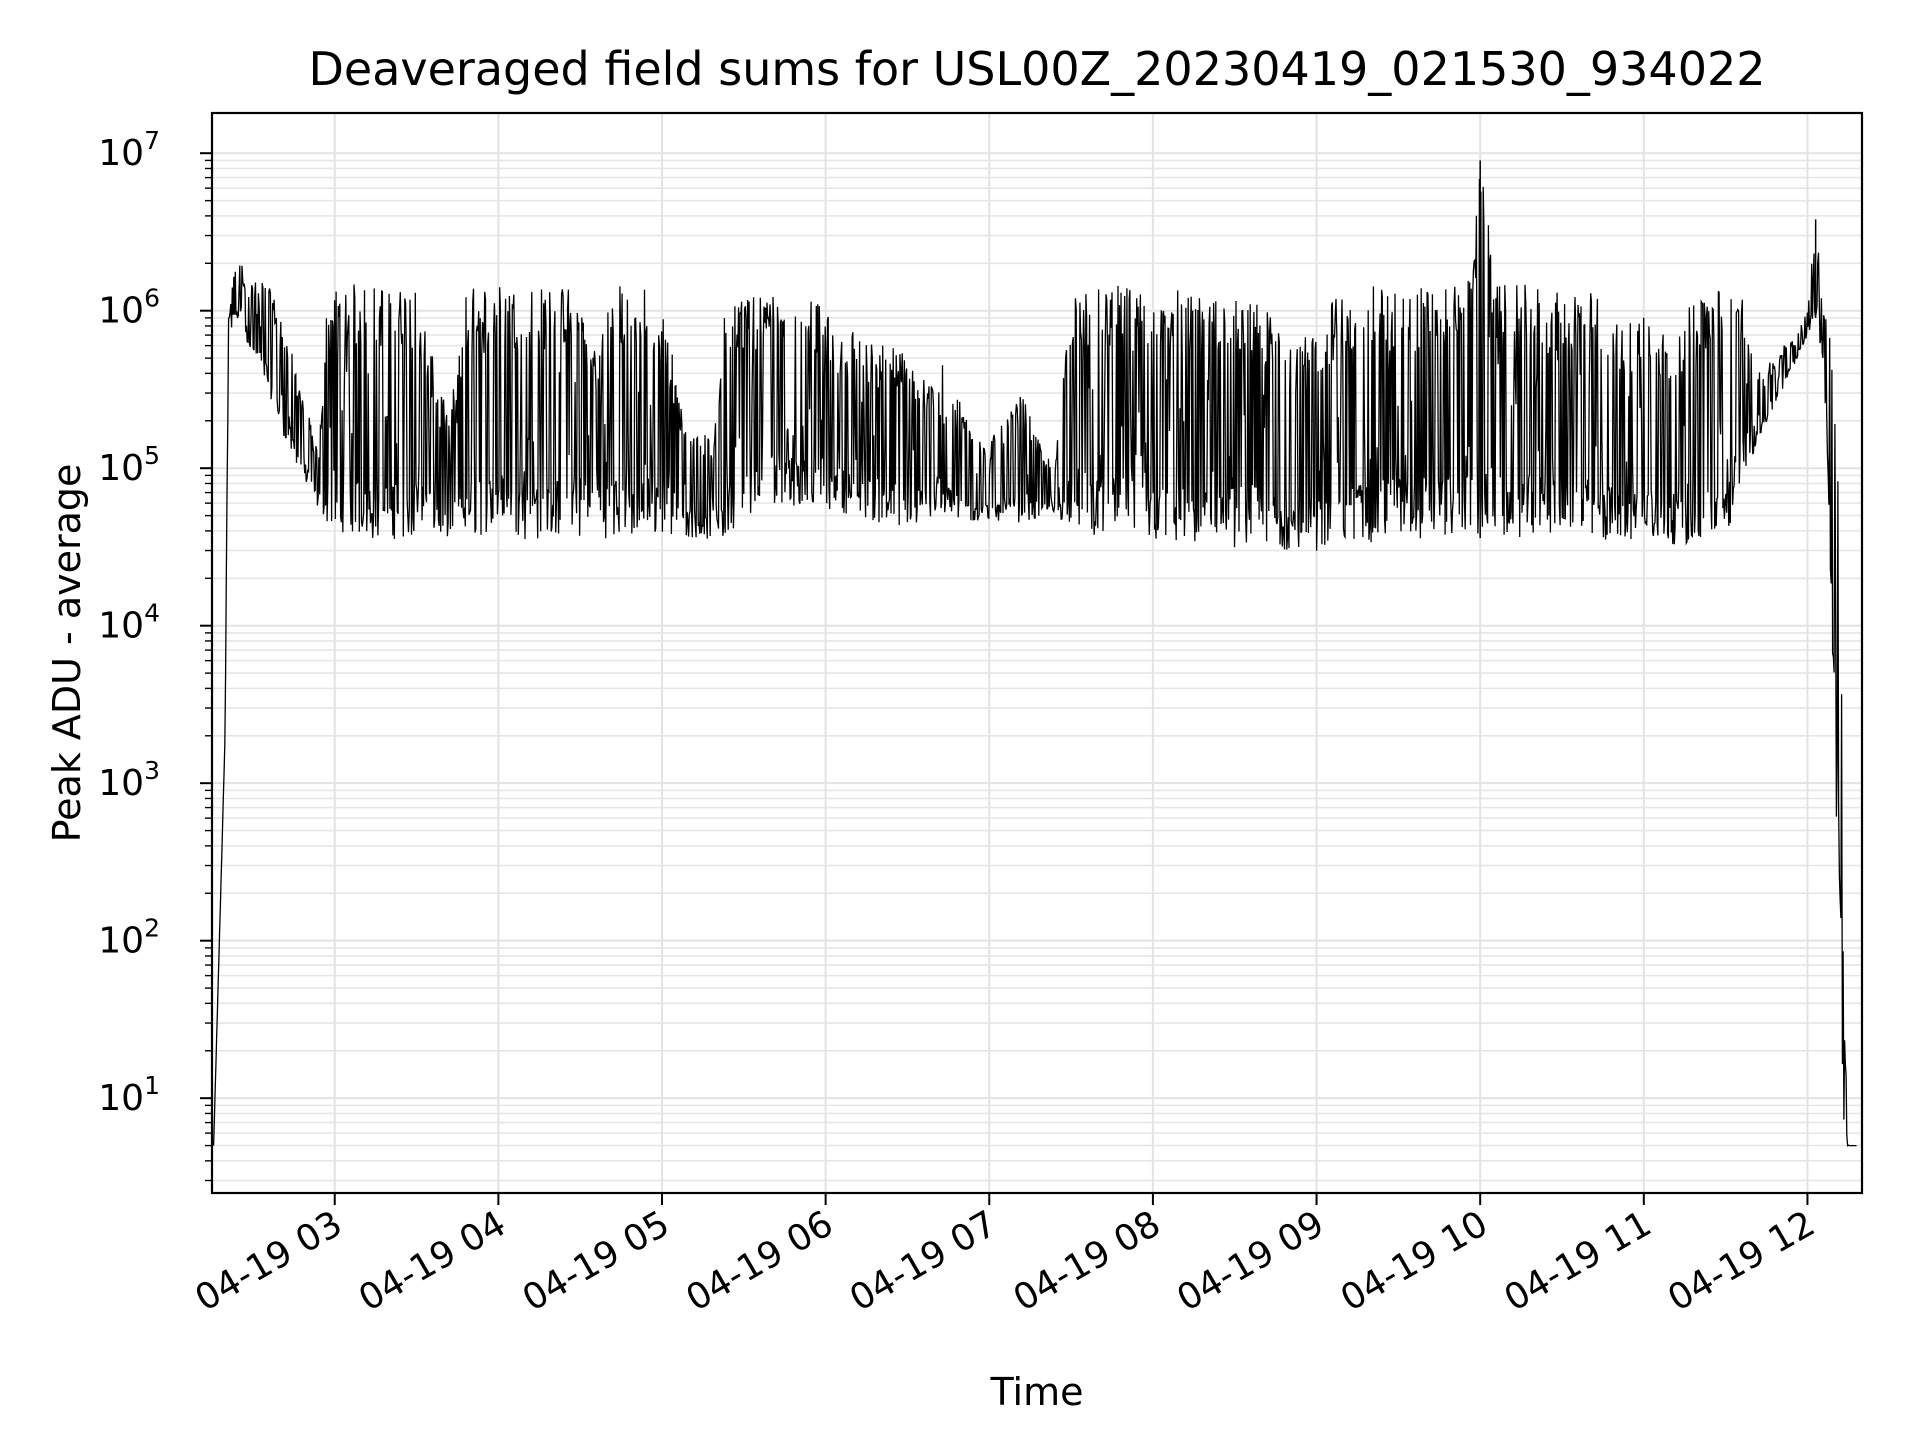  What do you see at coordinates (129, 308) in the screenshot?
I see `y-tick-label: 10⁶` at bounding box center [129, 308].